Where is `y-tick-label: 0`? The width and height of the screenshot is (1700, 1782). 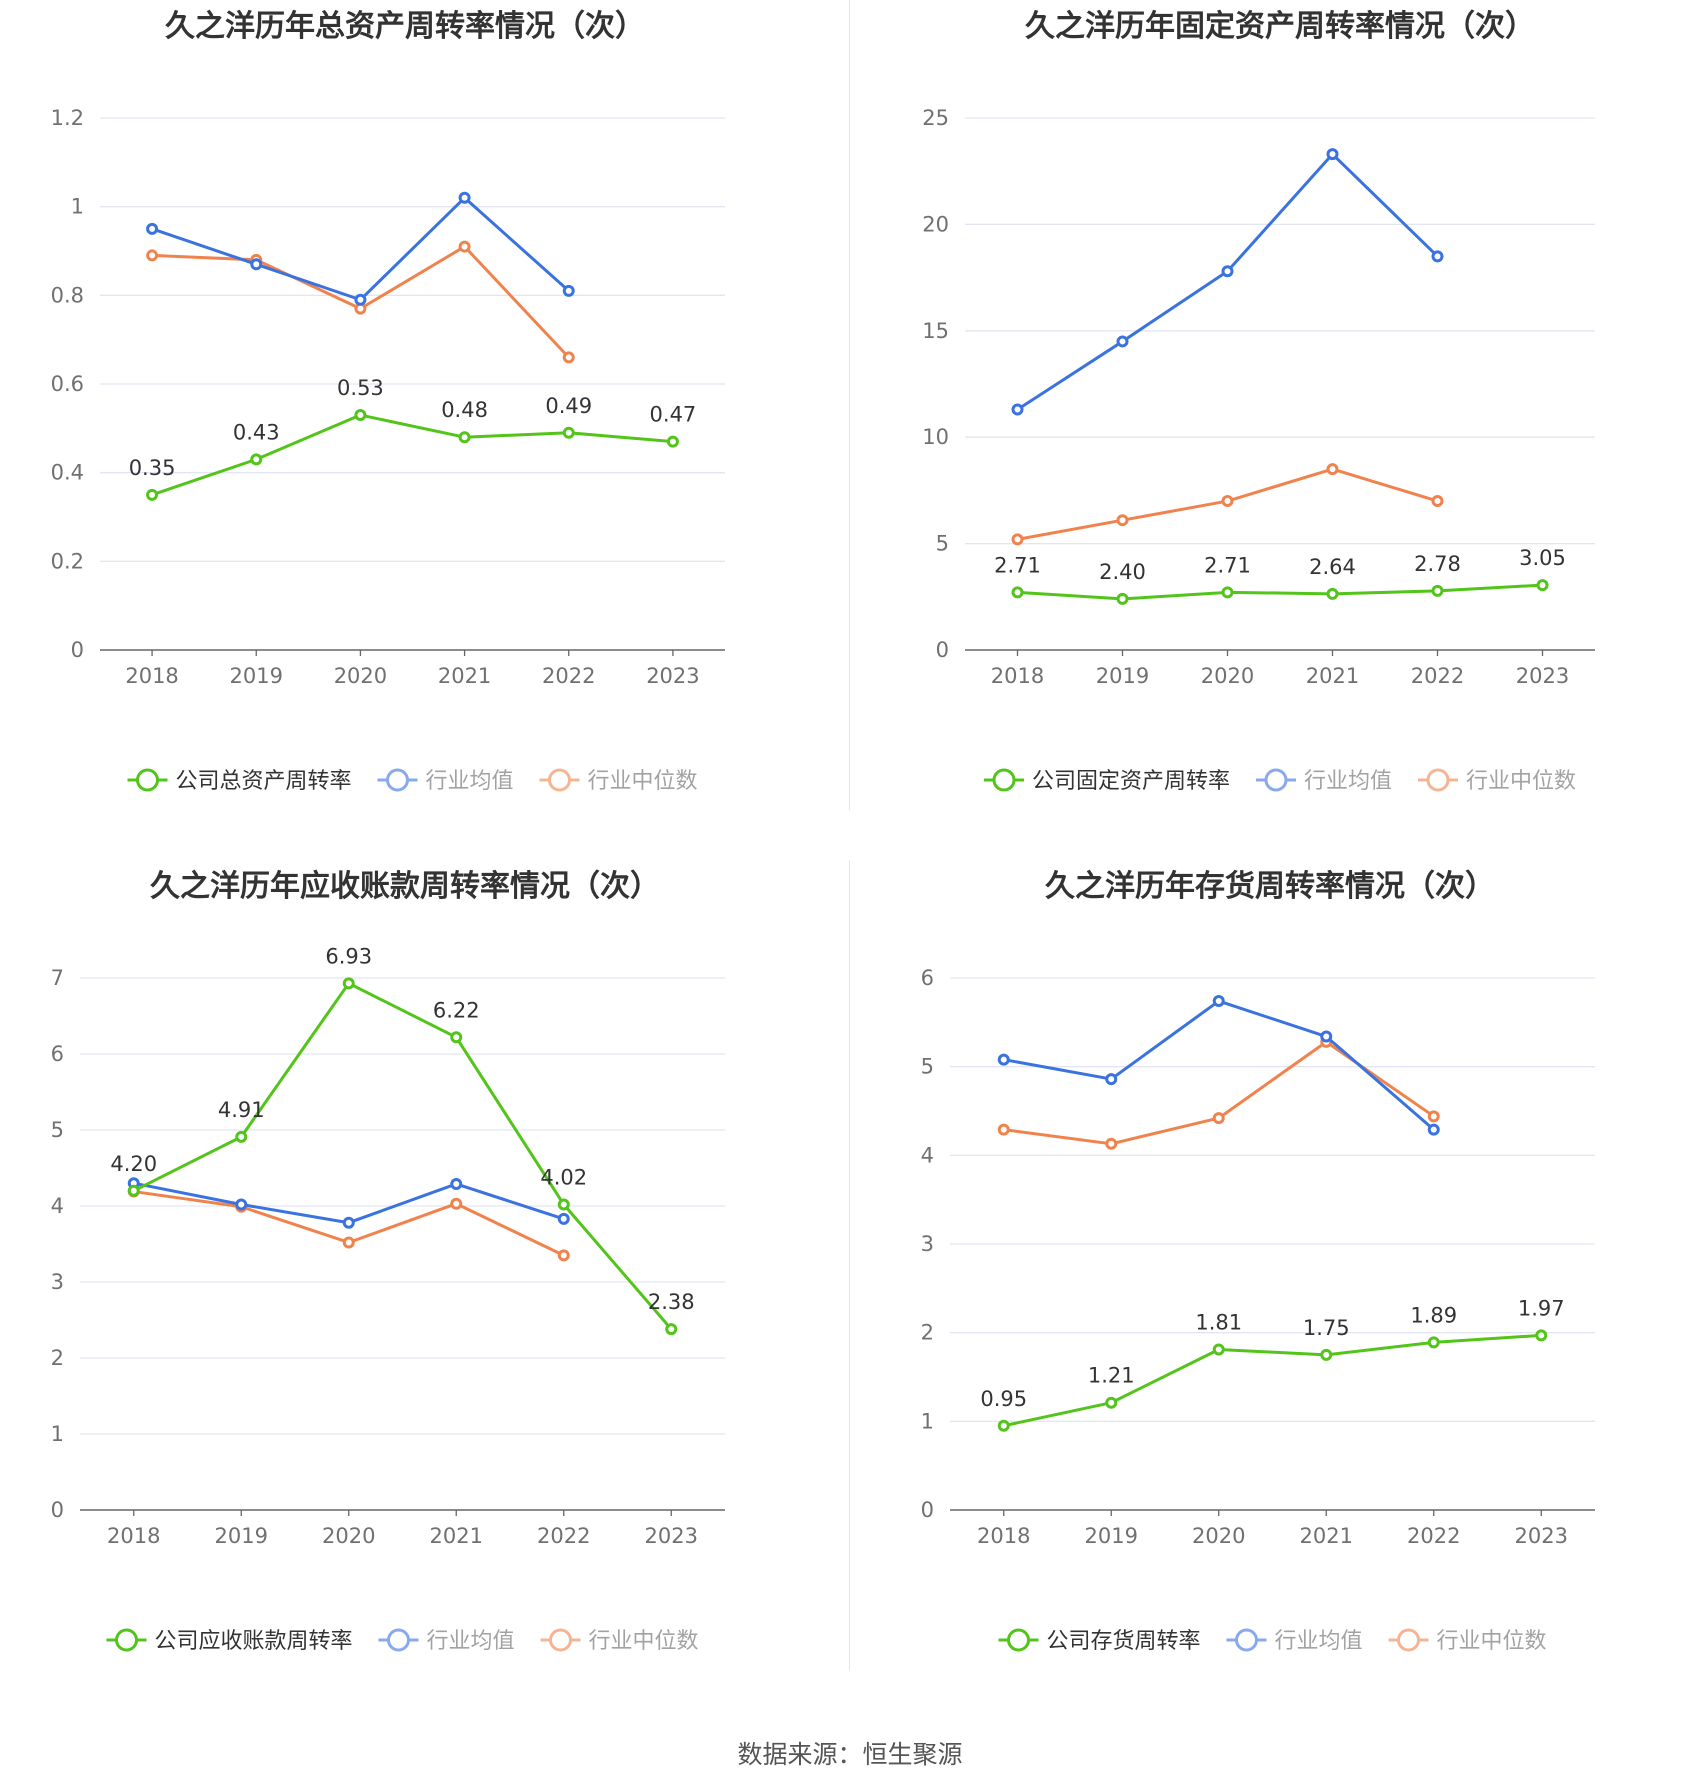 y-tick-label: 0 is located at coordinates (77, 650).